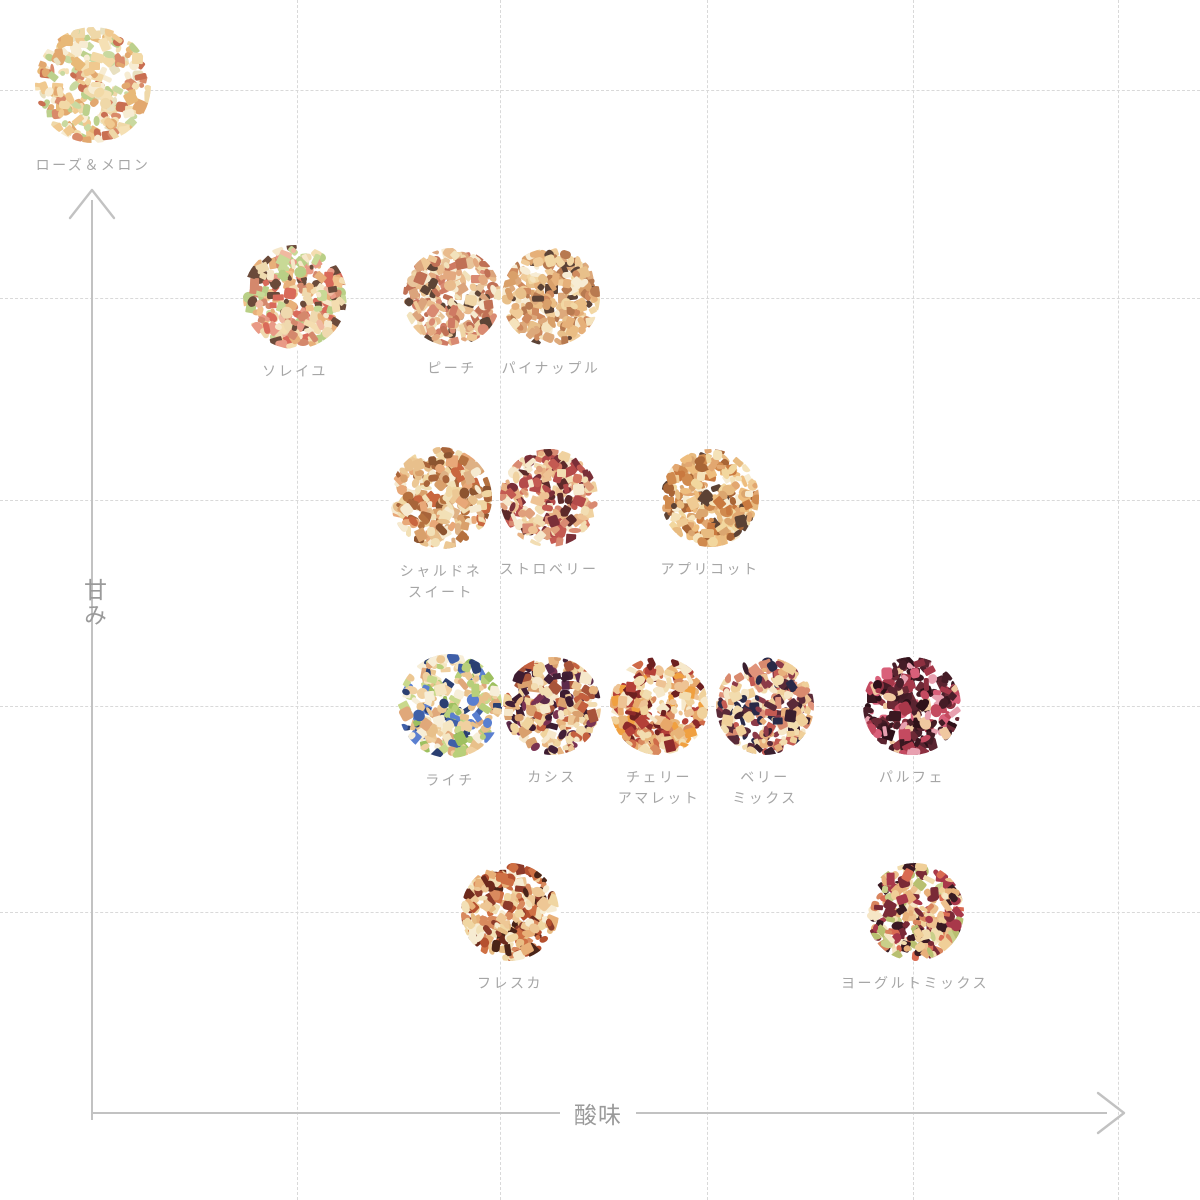  I want to click on data-point: パイナップル, so click(551, 312).